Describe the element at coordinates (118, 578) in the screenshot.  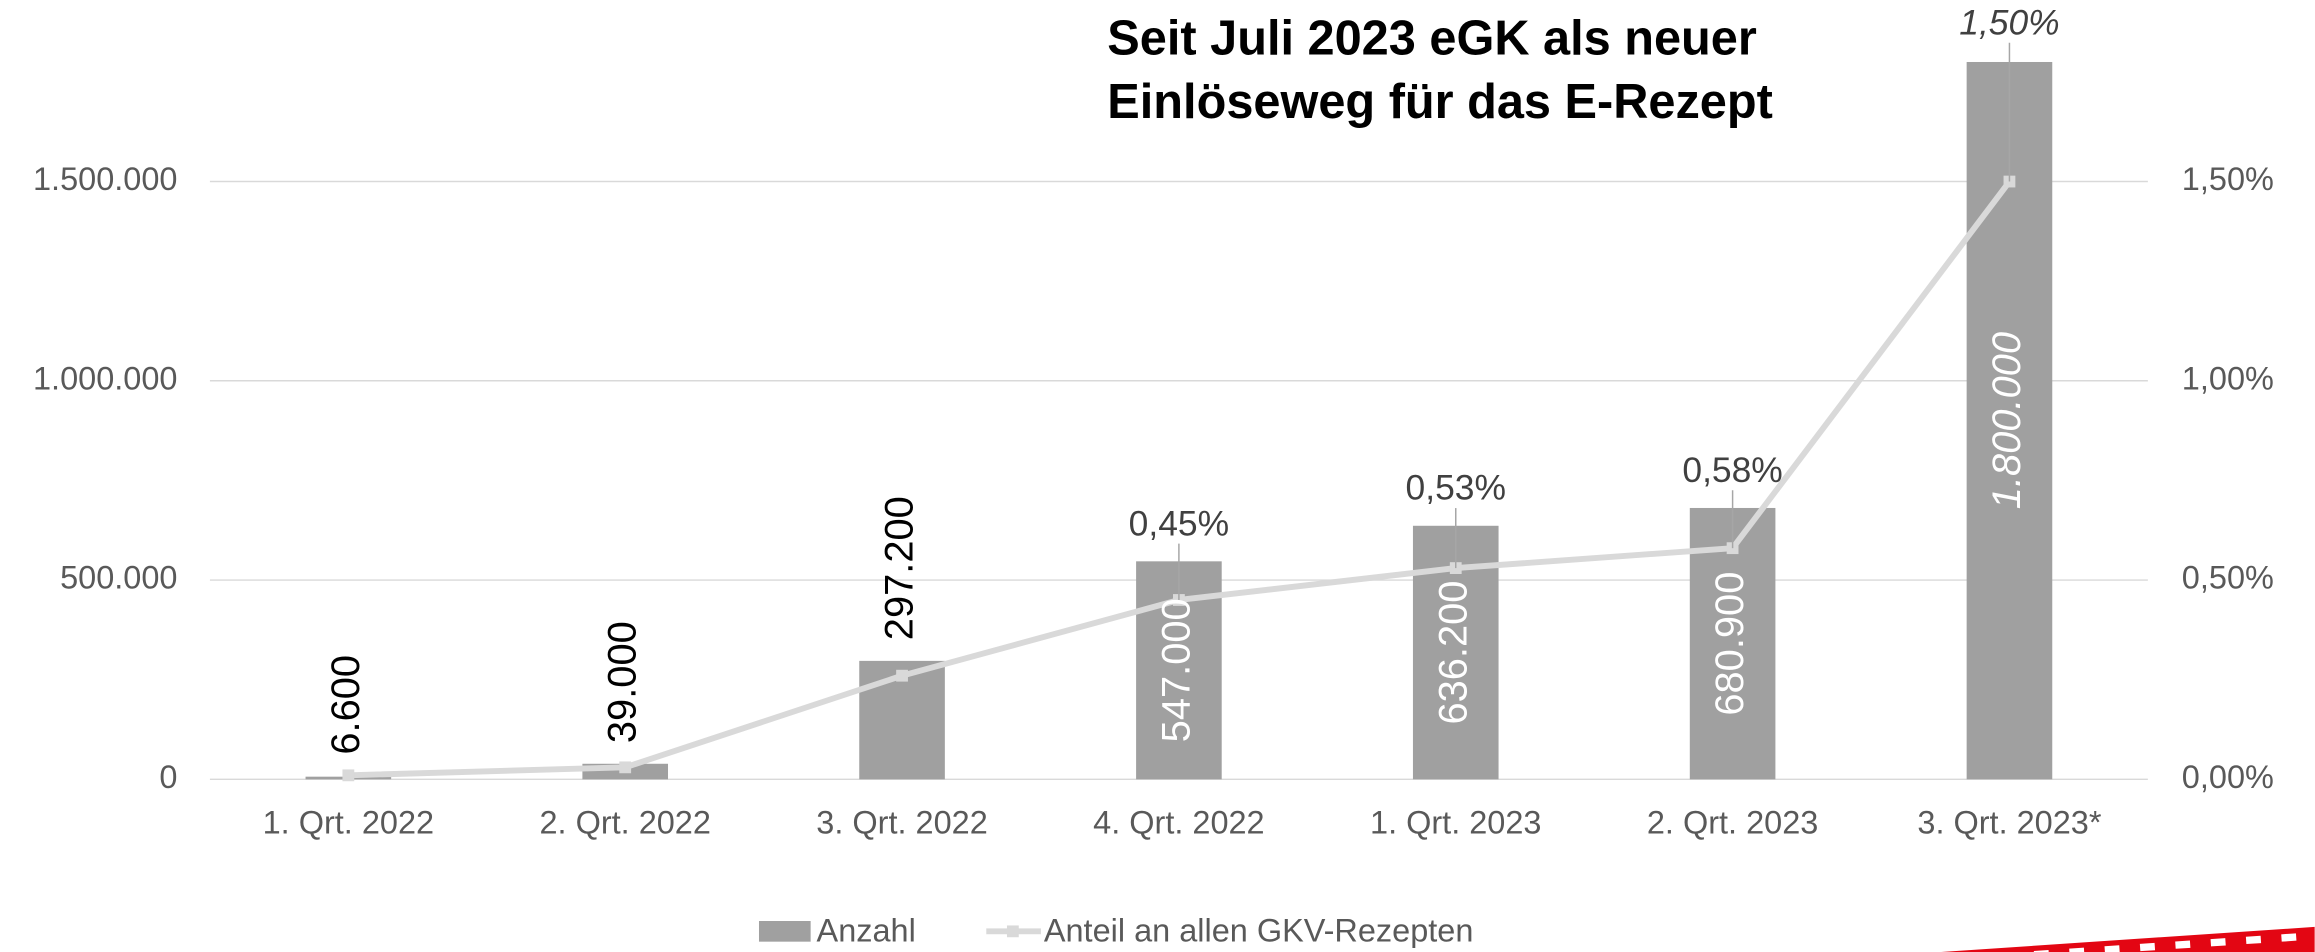
I see `y-tick-label: 500.000` at that location.